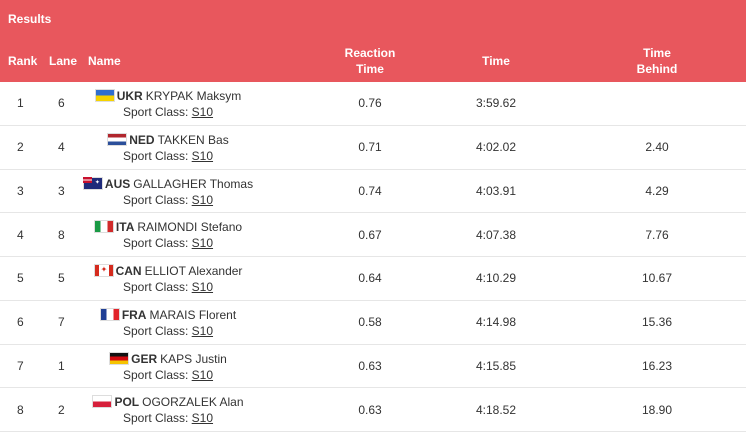  Describe the element at coordinates (104, 61) in the screenshot. I see `col-name: Name` at that location.